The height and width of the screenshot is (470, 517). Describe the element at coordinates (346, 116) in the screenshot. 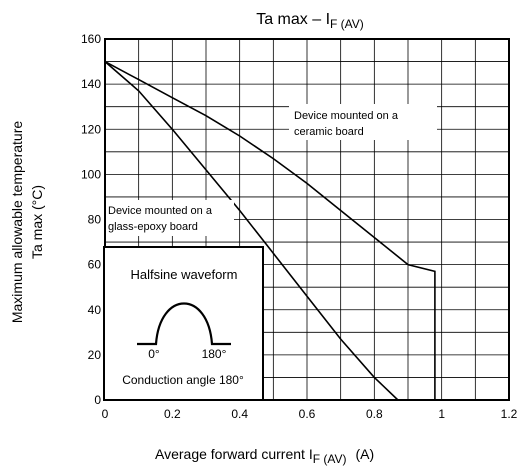

I see `ceramic-annotation-line1: Device mounted on a` at that location.